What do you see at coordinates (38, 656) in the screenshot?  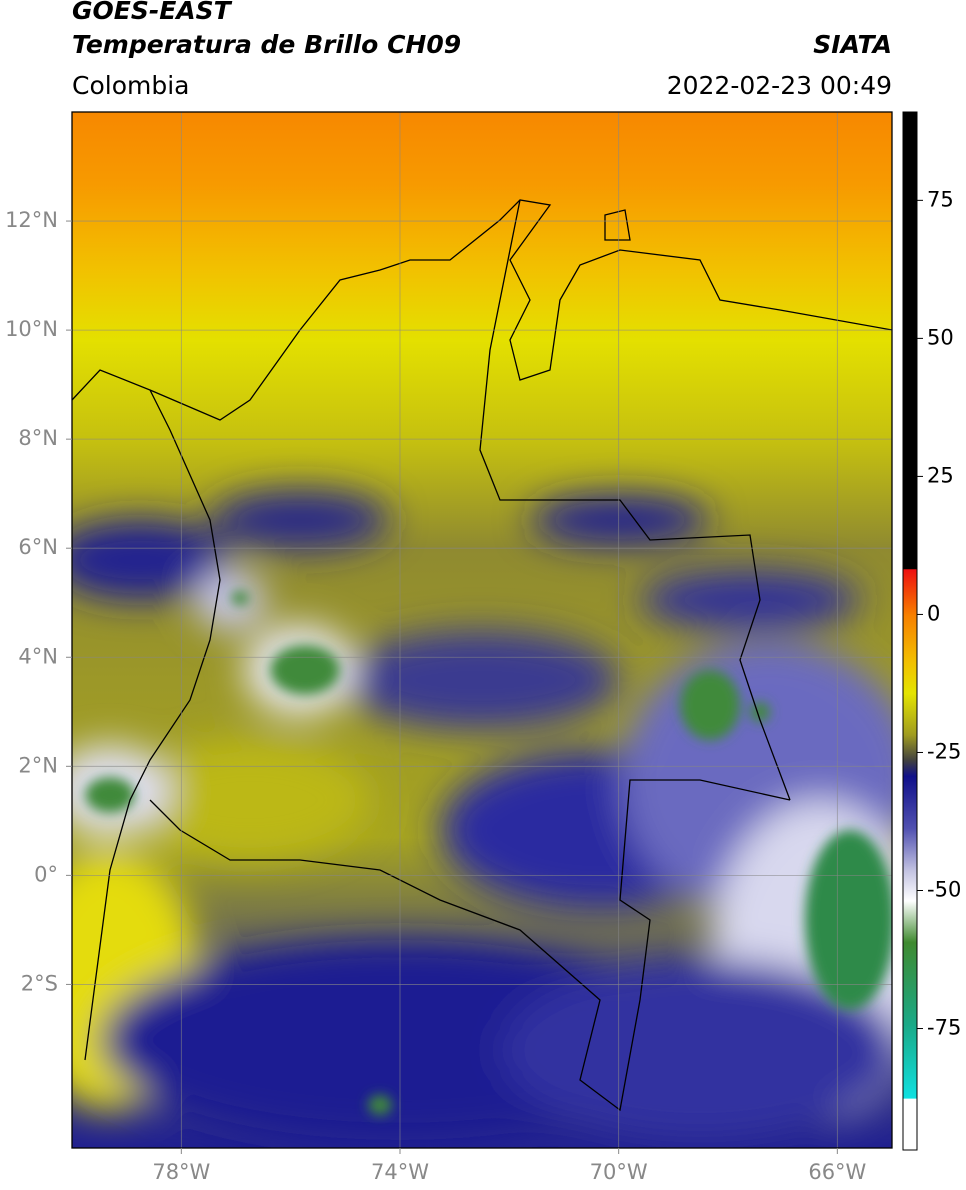 I see `lat-tick-label: 4°N` at bounding box center [38, 656].